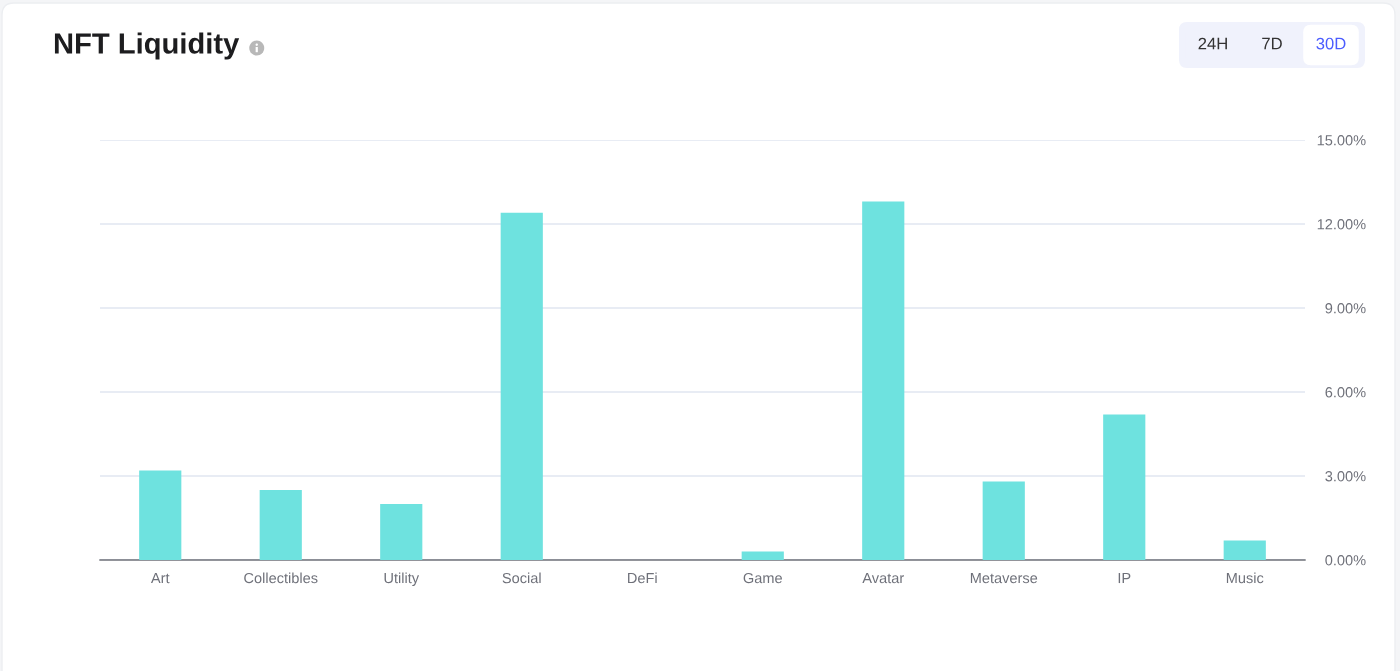 Image resolution: width=1400 pixels, height=671 pixels. I want to click on x-tick-label: IP, so click(1124, 578).